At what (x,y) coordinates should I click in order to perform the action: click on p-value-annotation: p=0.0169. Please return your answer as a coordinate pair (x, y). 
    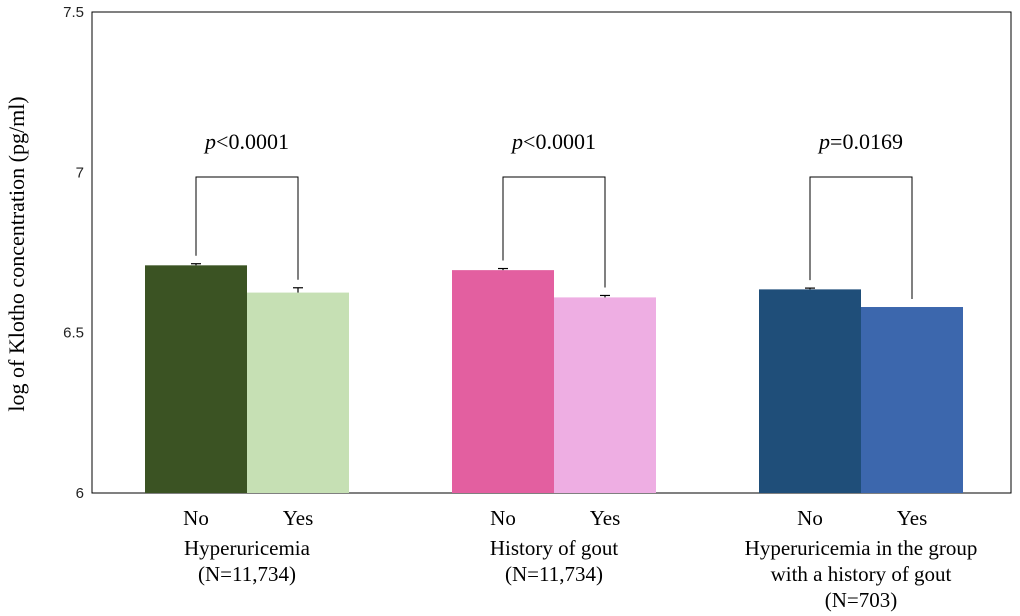
    Looking at the image, I should click on (860, 141).